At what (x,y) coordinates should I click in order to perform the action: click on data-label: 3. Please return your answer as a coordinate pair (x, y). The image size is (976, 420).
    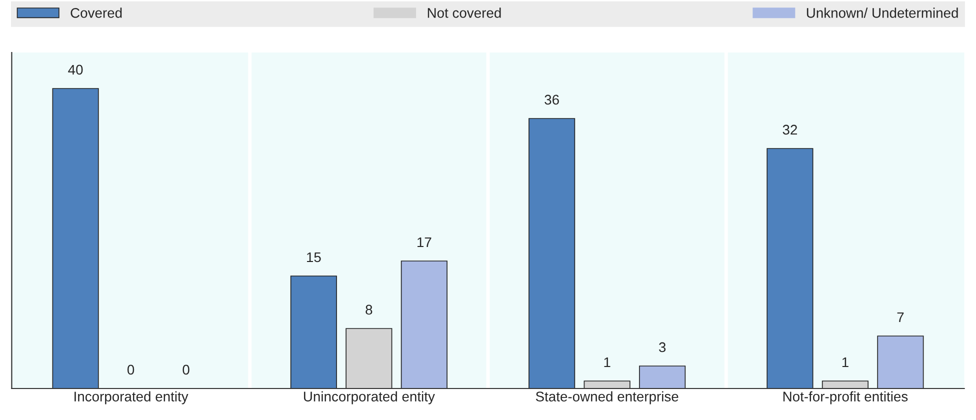
    Looking at the image, I should click on (662, 347).